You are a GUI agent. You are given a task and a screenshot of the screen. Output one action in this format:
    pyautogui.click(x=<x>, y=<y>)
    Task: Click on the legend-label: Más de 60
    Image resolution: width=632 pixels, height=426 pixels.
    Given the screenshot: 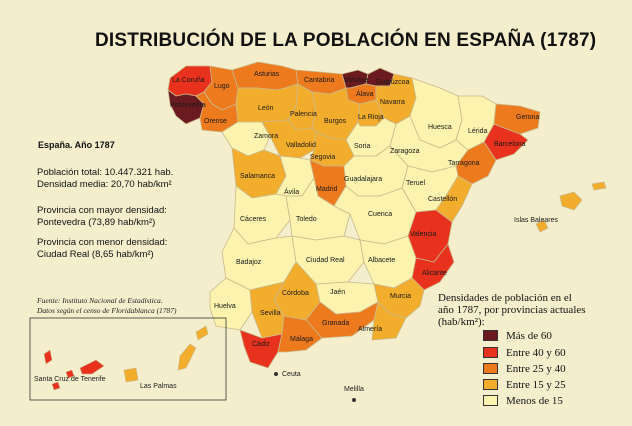 What is the action you would take?
    pyautogui.click(x=529, y=335)
    